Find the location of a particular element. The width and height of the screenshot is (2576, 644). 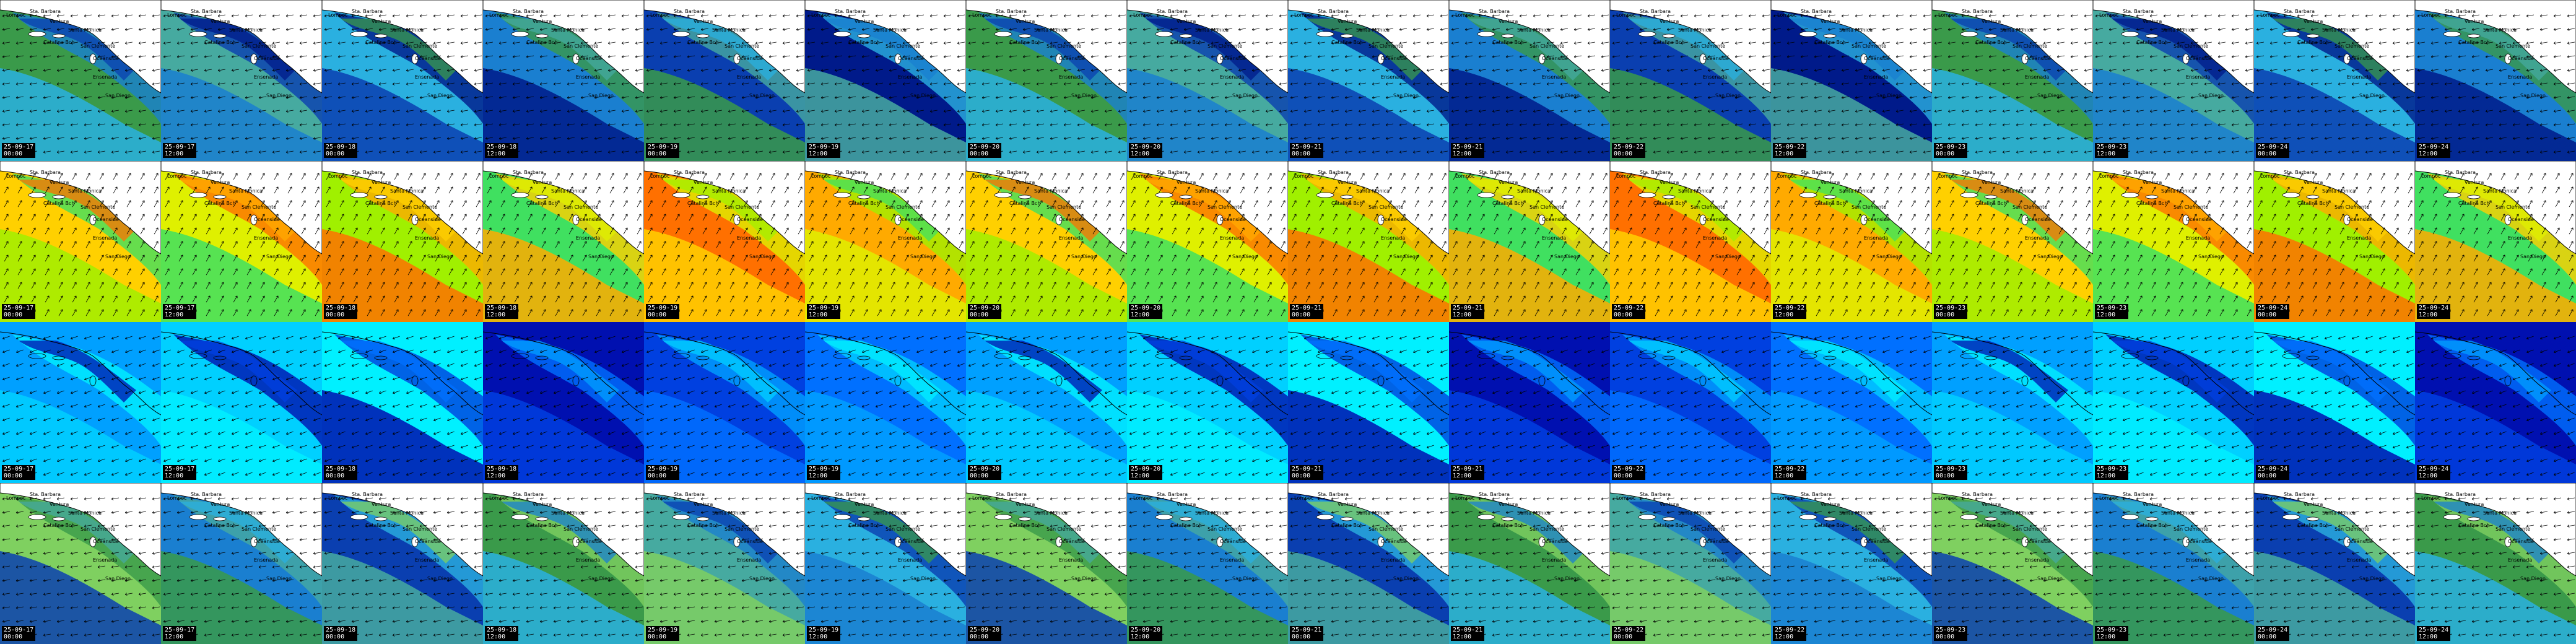

timestamp-date: 25-09-21 is located at coordinates (1306, 630).